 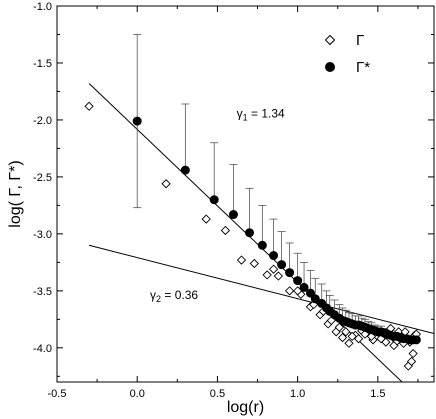 What do you see at coordinates (330, 67) in the screenshot?
I see `legend-marker-gamma-star` at bounding box center [330, 67].